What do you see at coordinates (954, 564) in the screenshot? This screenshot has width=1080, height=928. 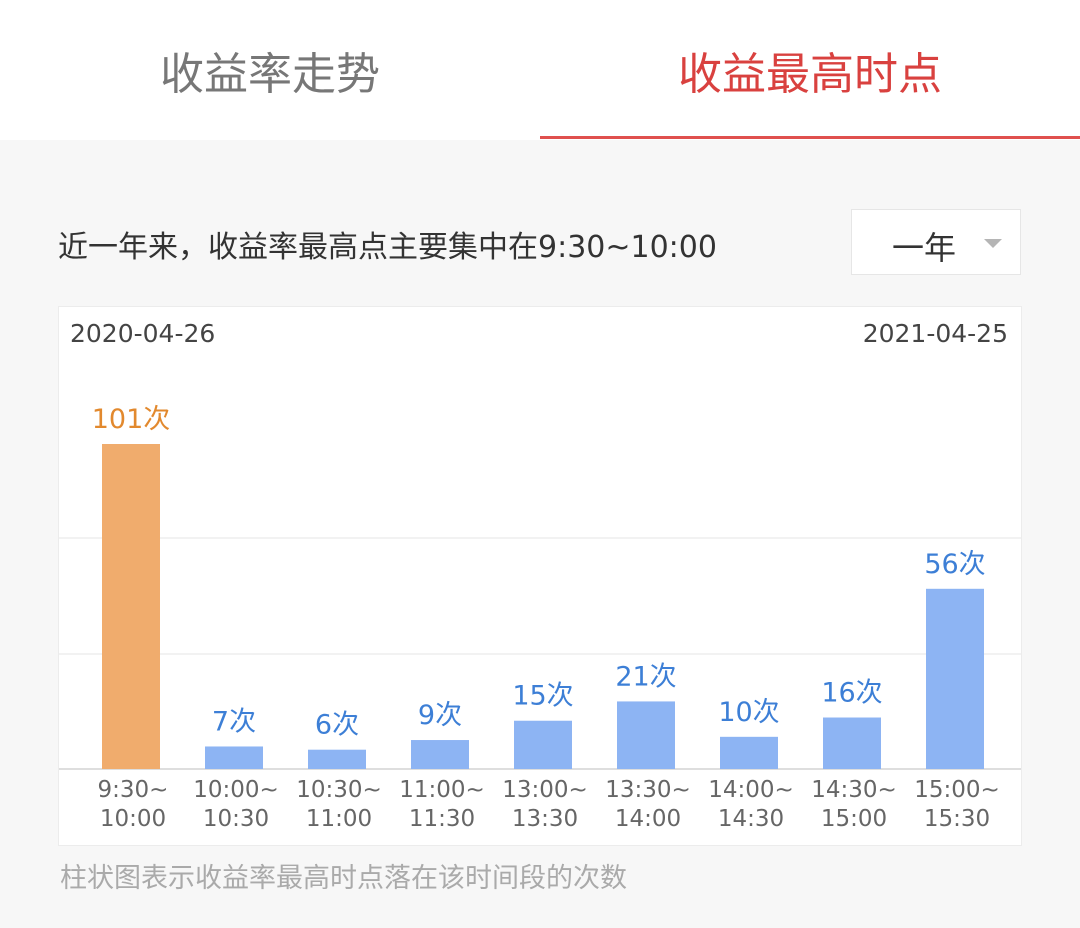 I see `bar-value-label-8: 56次` at bounding box center [954, 564].